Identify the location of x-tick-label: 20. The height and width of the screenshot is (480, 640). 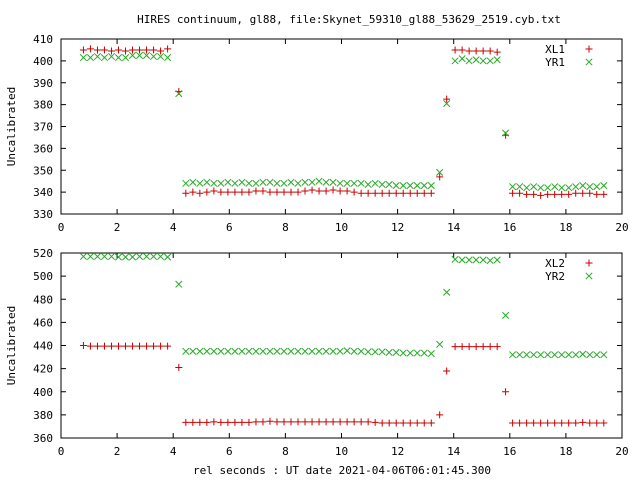
(621, 451).